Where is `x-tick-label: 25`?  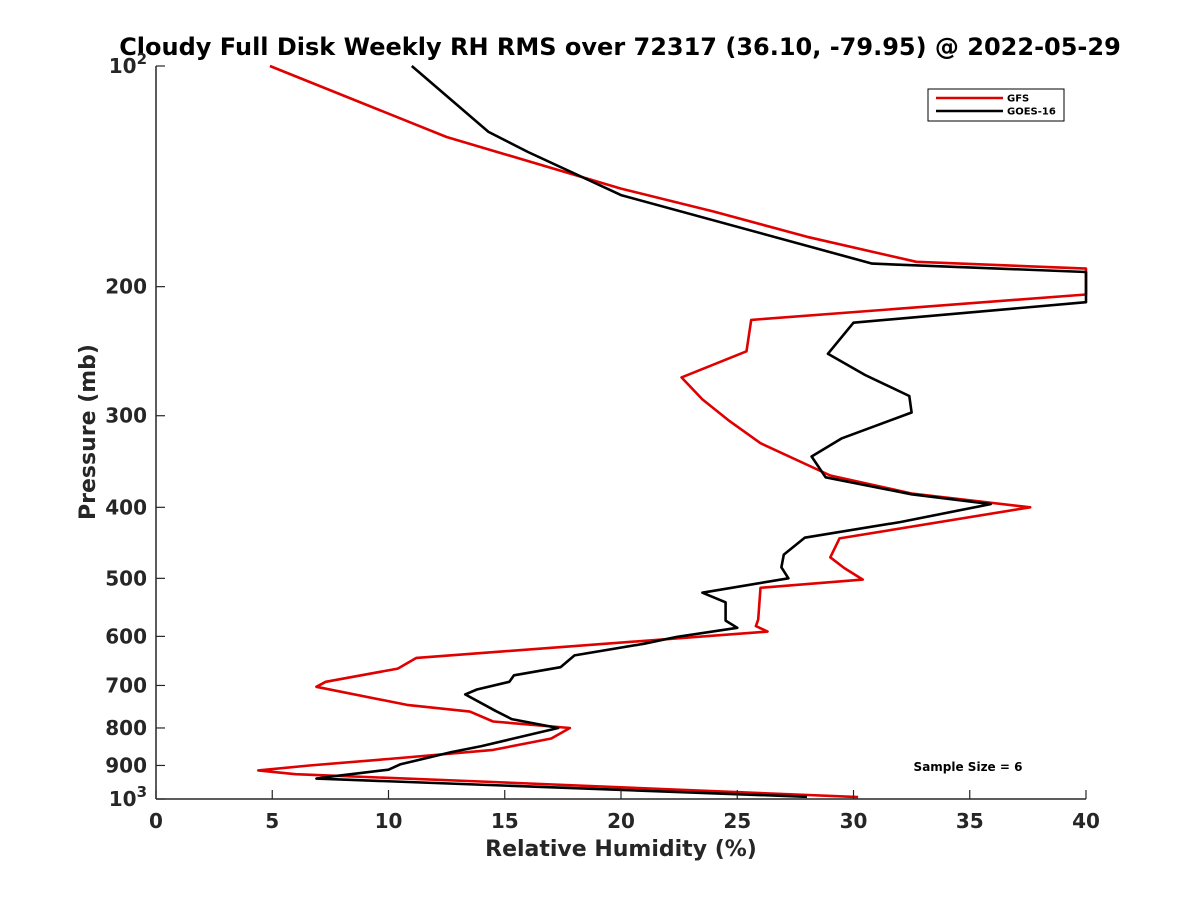
x-tick-label: 25 is located at coordinates (737, 821).